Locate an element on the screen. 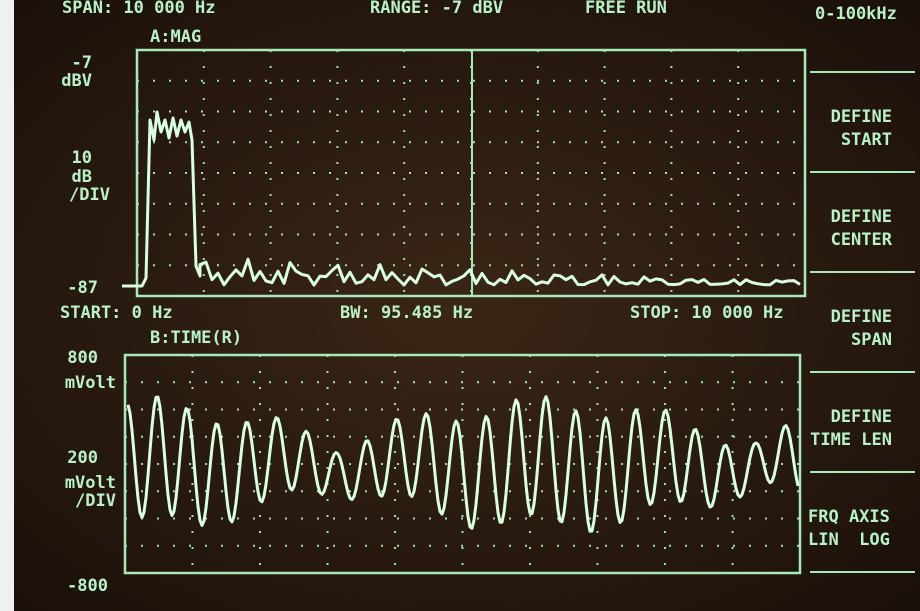 This screenshot has width=920, height=611. scale-label: -7 is located at coordinates (82, 63).